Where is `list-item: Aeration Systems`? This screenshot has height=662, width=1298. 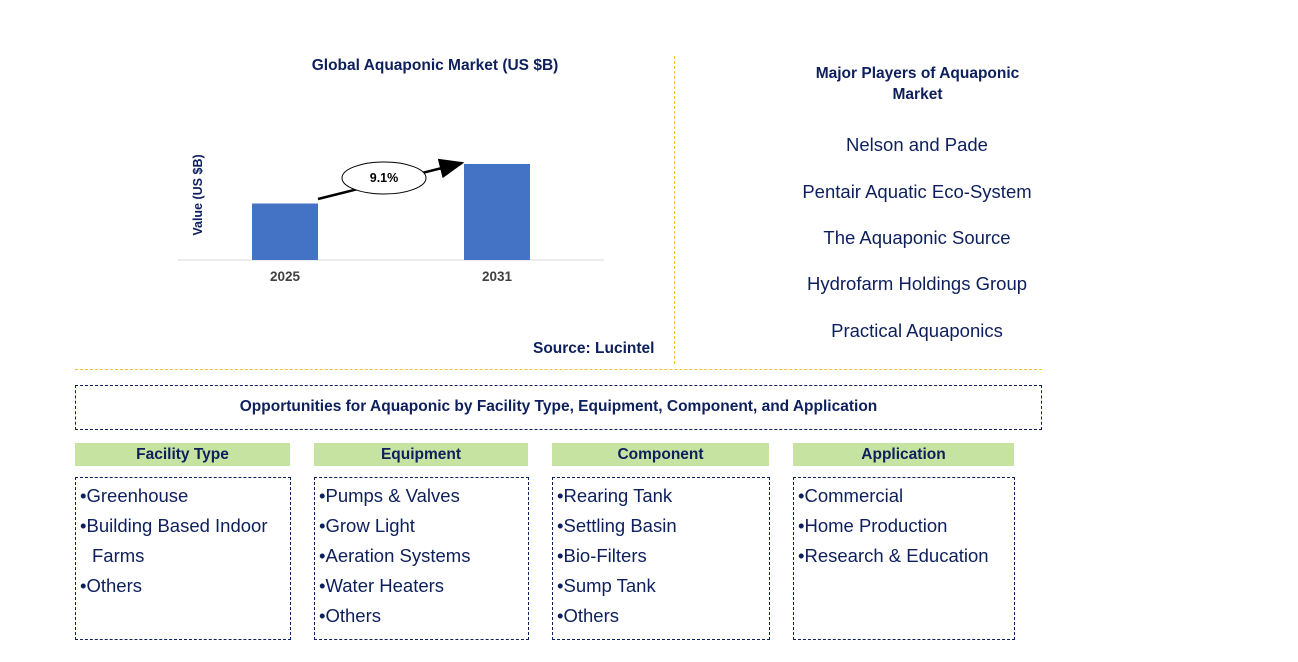
list-item: Aeration Systems is located at coordinates (421, 556).